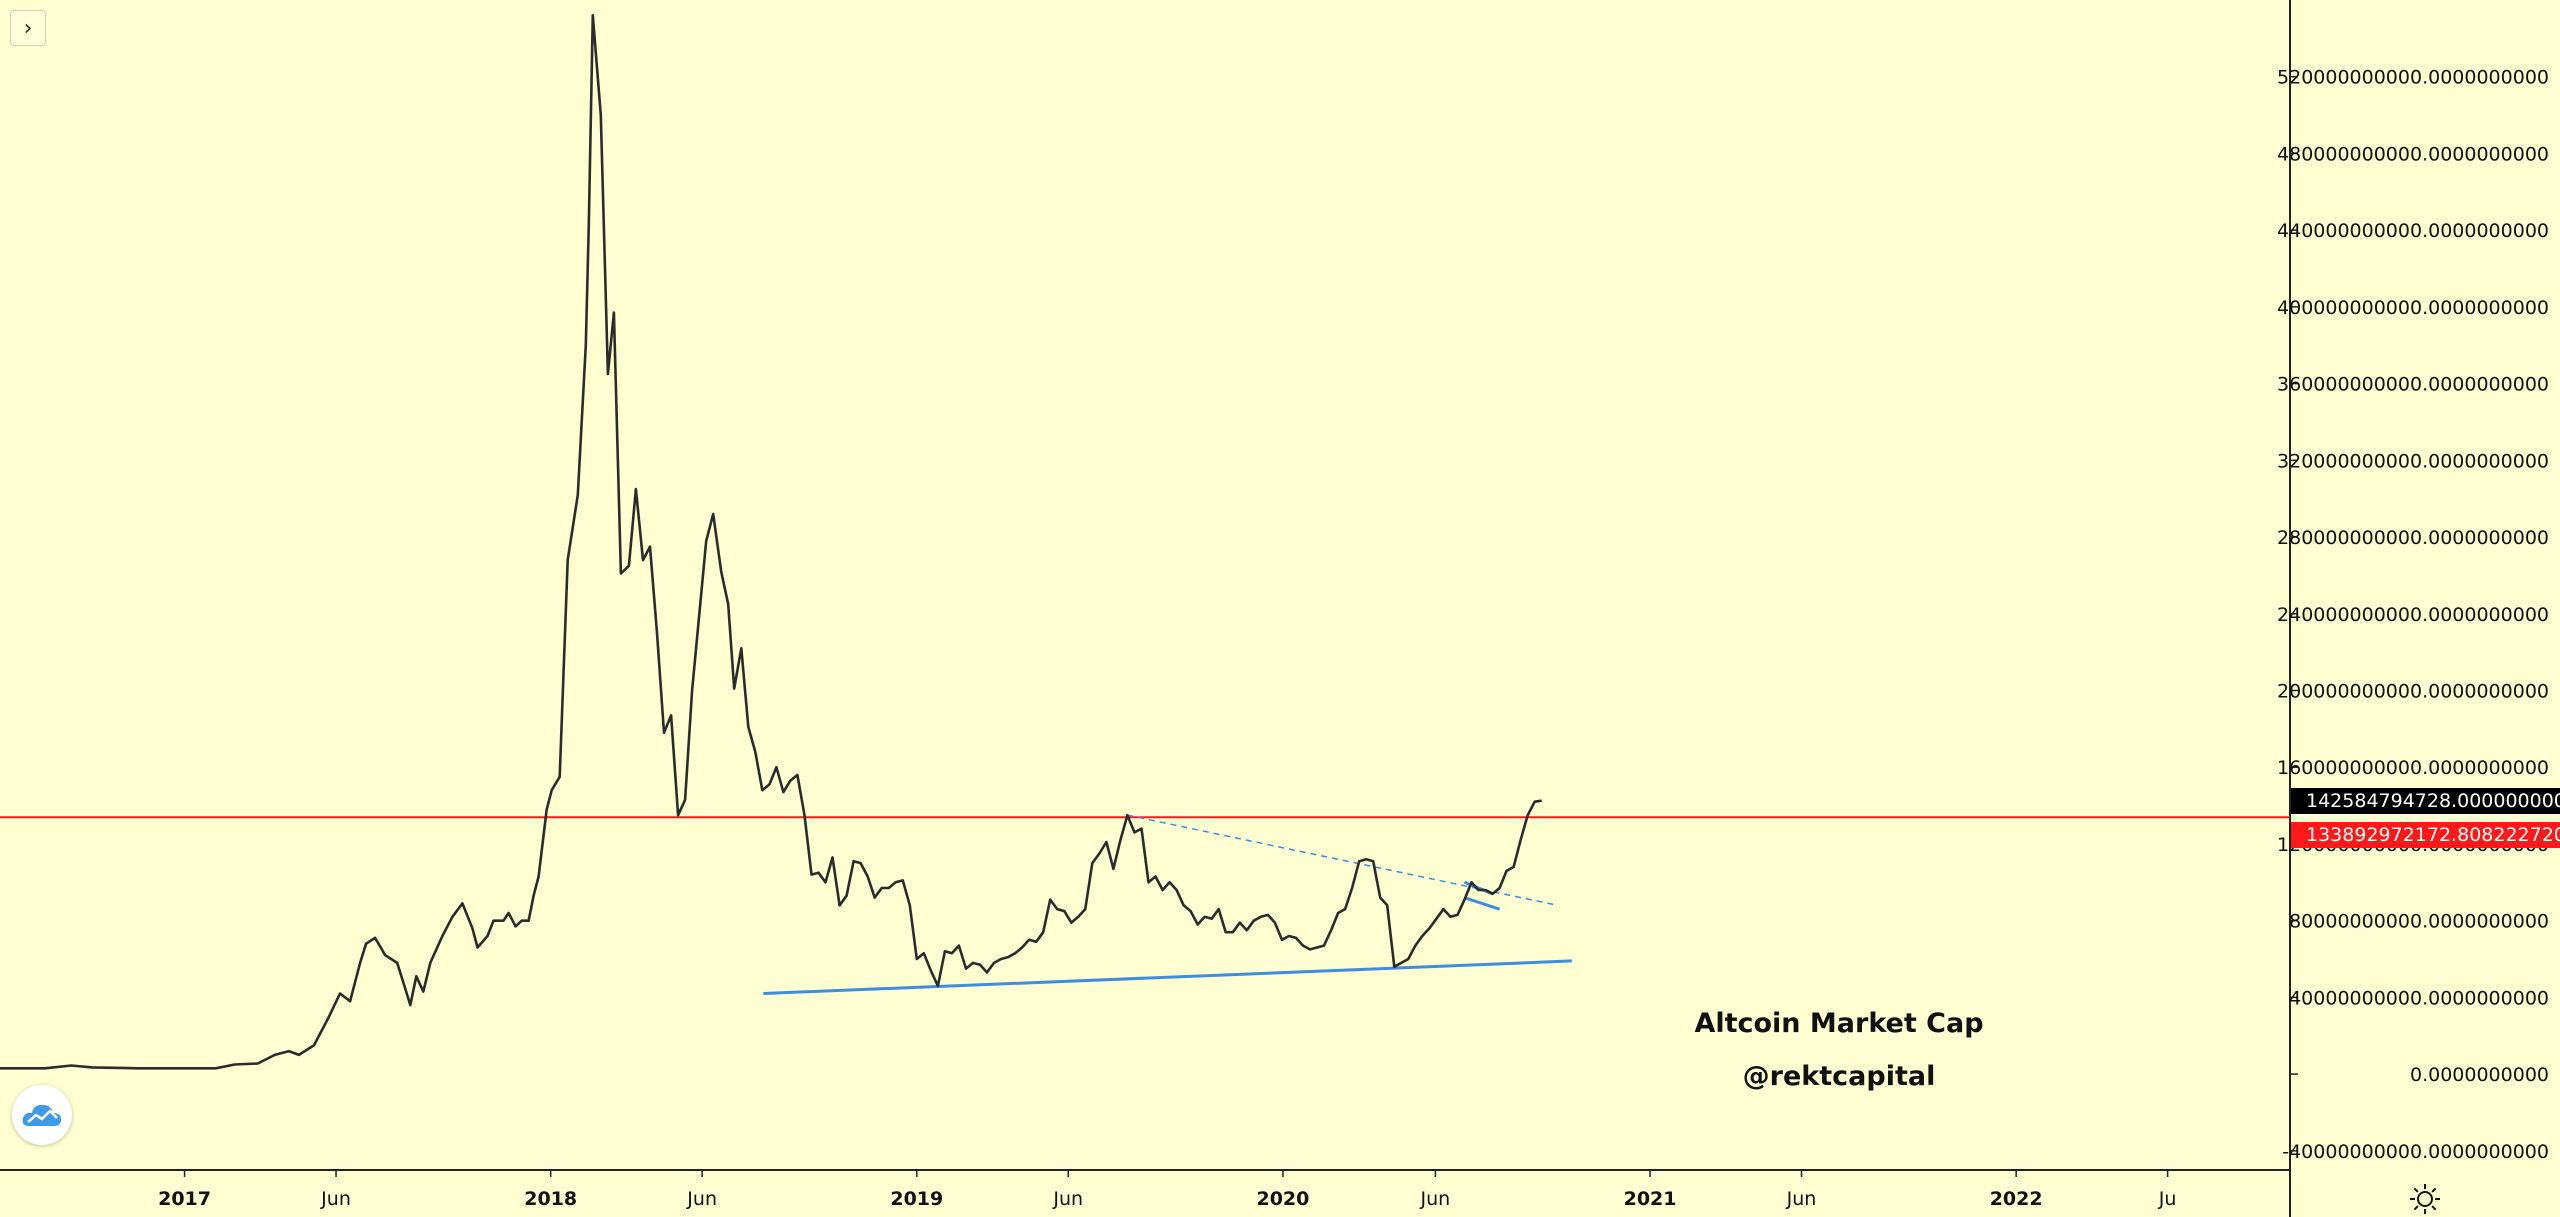  I want to click on chevron-right-icon: ›, so click(28, 28).